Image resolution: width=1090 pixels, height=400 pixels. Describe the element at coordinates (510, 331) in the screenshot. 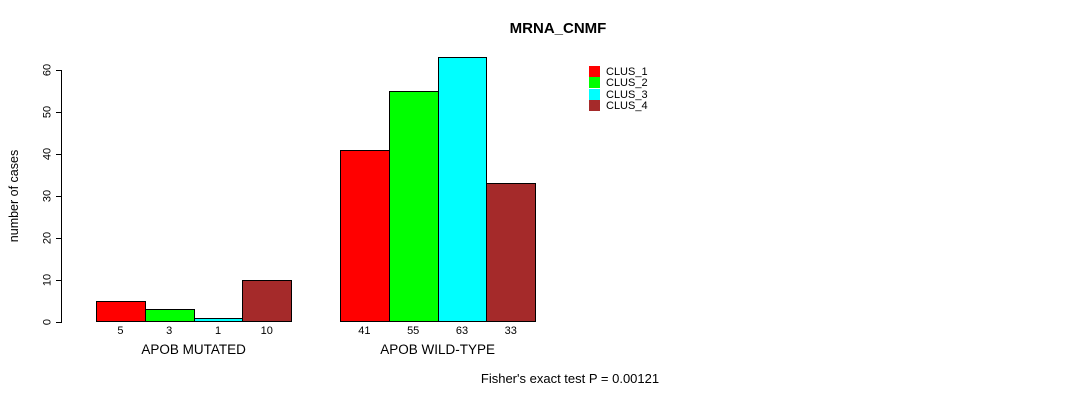

I see `bar-value-label: 33` at that location.